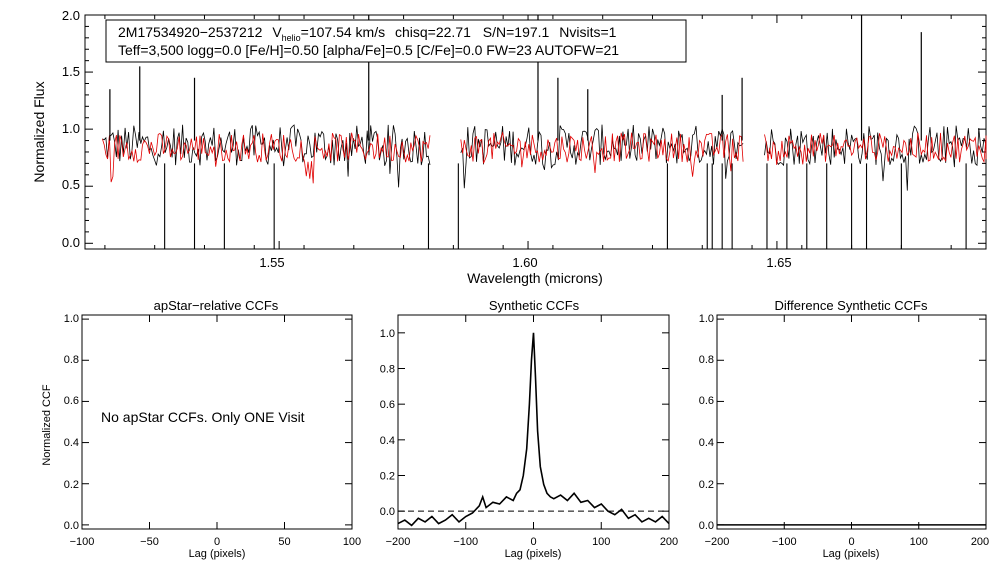 Image resolution: width=1008 pixels, height=576 pixels. I want to click on difference-xlabel: Lag (pixels), so click(851, 554).